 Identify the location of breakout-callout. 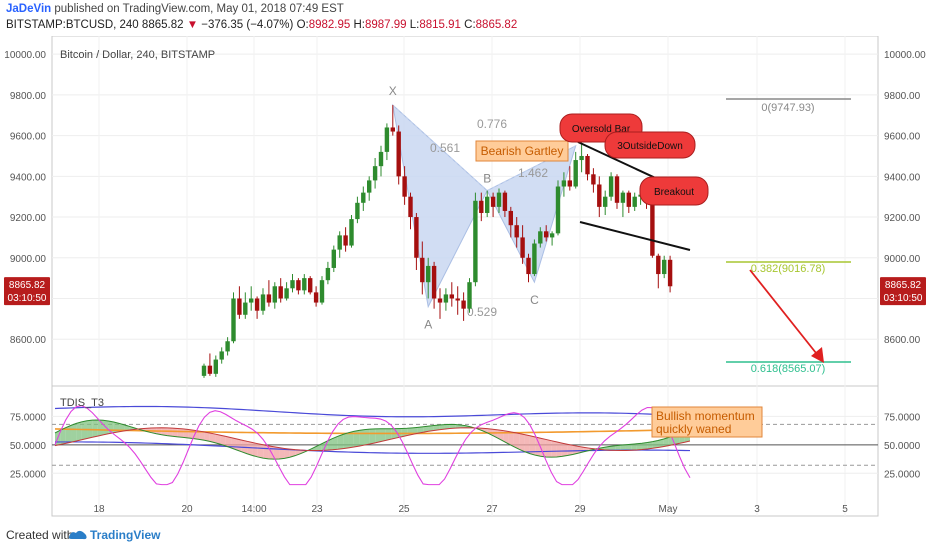
(674, 191).